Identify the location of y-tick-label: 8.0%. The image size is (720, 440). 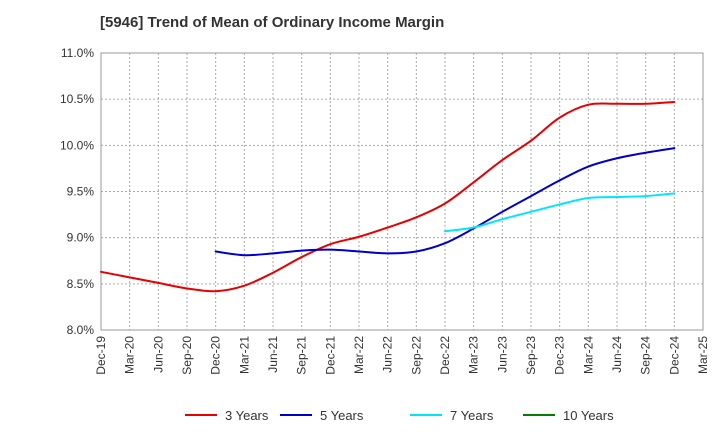
(81, 330).